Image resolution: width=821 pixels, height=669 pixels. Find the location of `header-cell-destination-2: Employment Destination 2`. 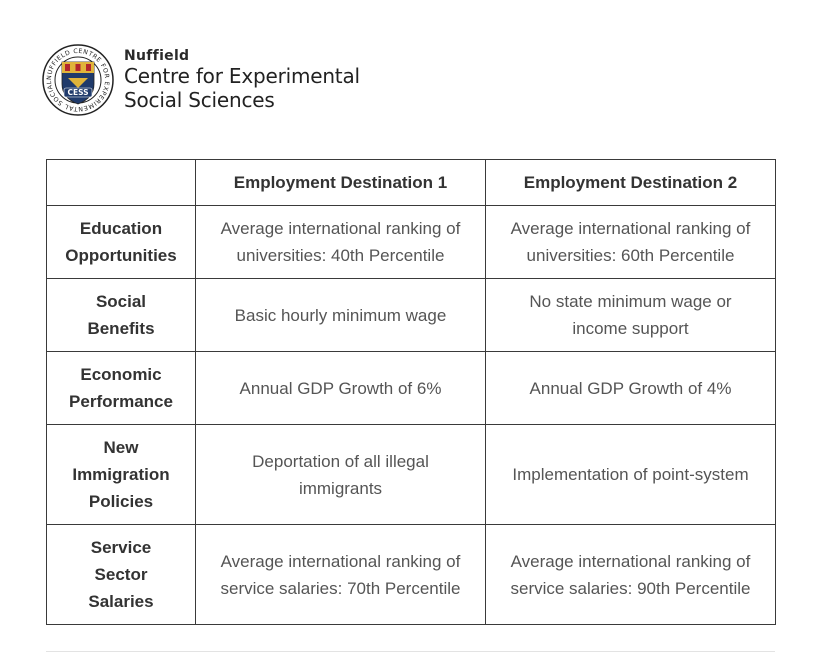

header-cell-destination-2: Employment Destination 2 is located at coordinates (630, 182).